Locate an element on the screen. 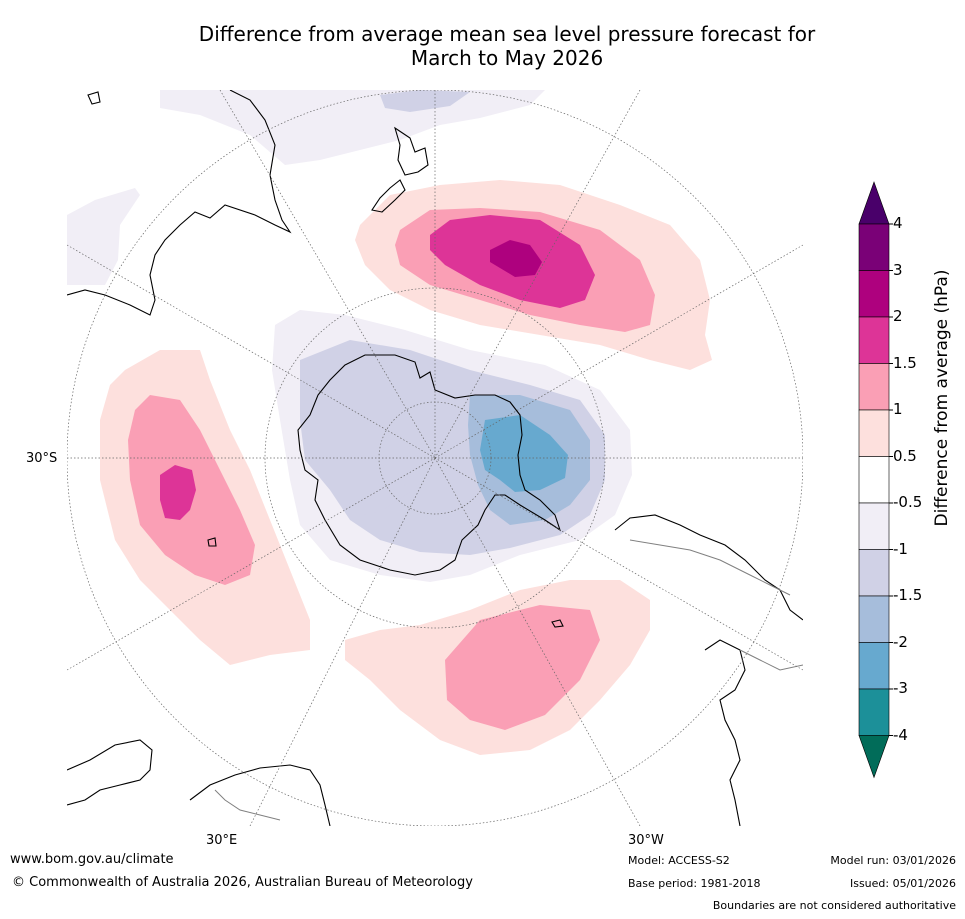  anomaly-neg-0.5-northwest is located at coordinates (103, 236).